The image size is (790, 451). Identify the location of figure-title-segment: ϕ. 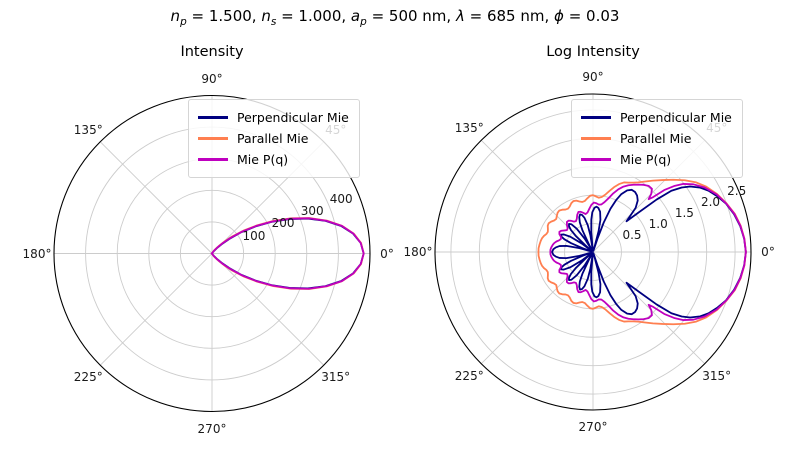
(559, 16).